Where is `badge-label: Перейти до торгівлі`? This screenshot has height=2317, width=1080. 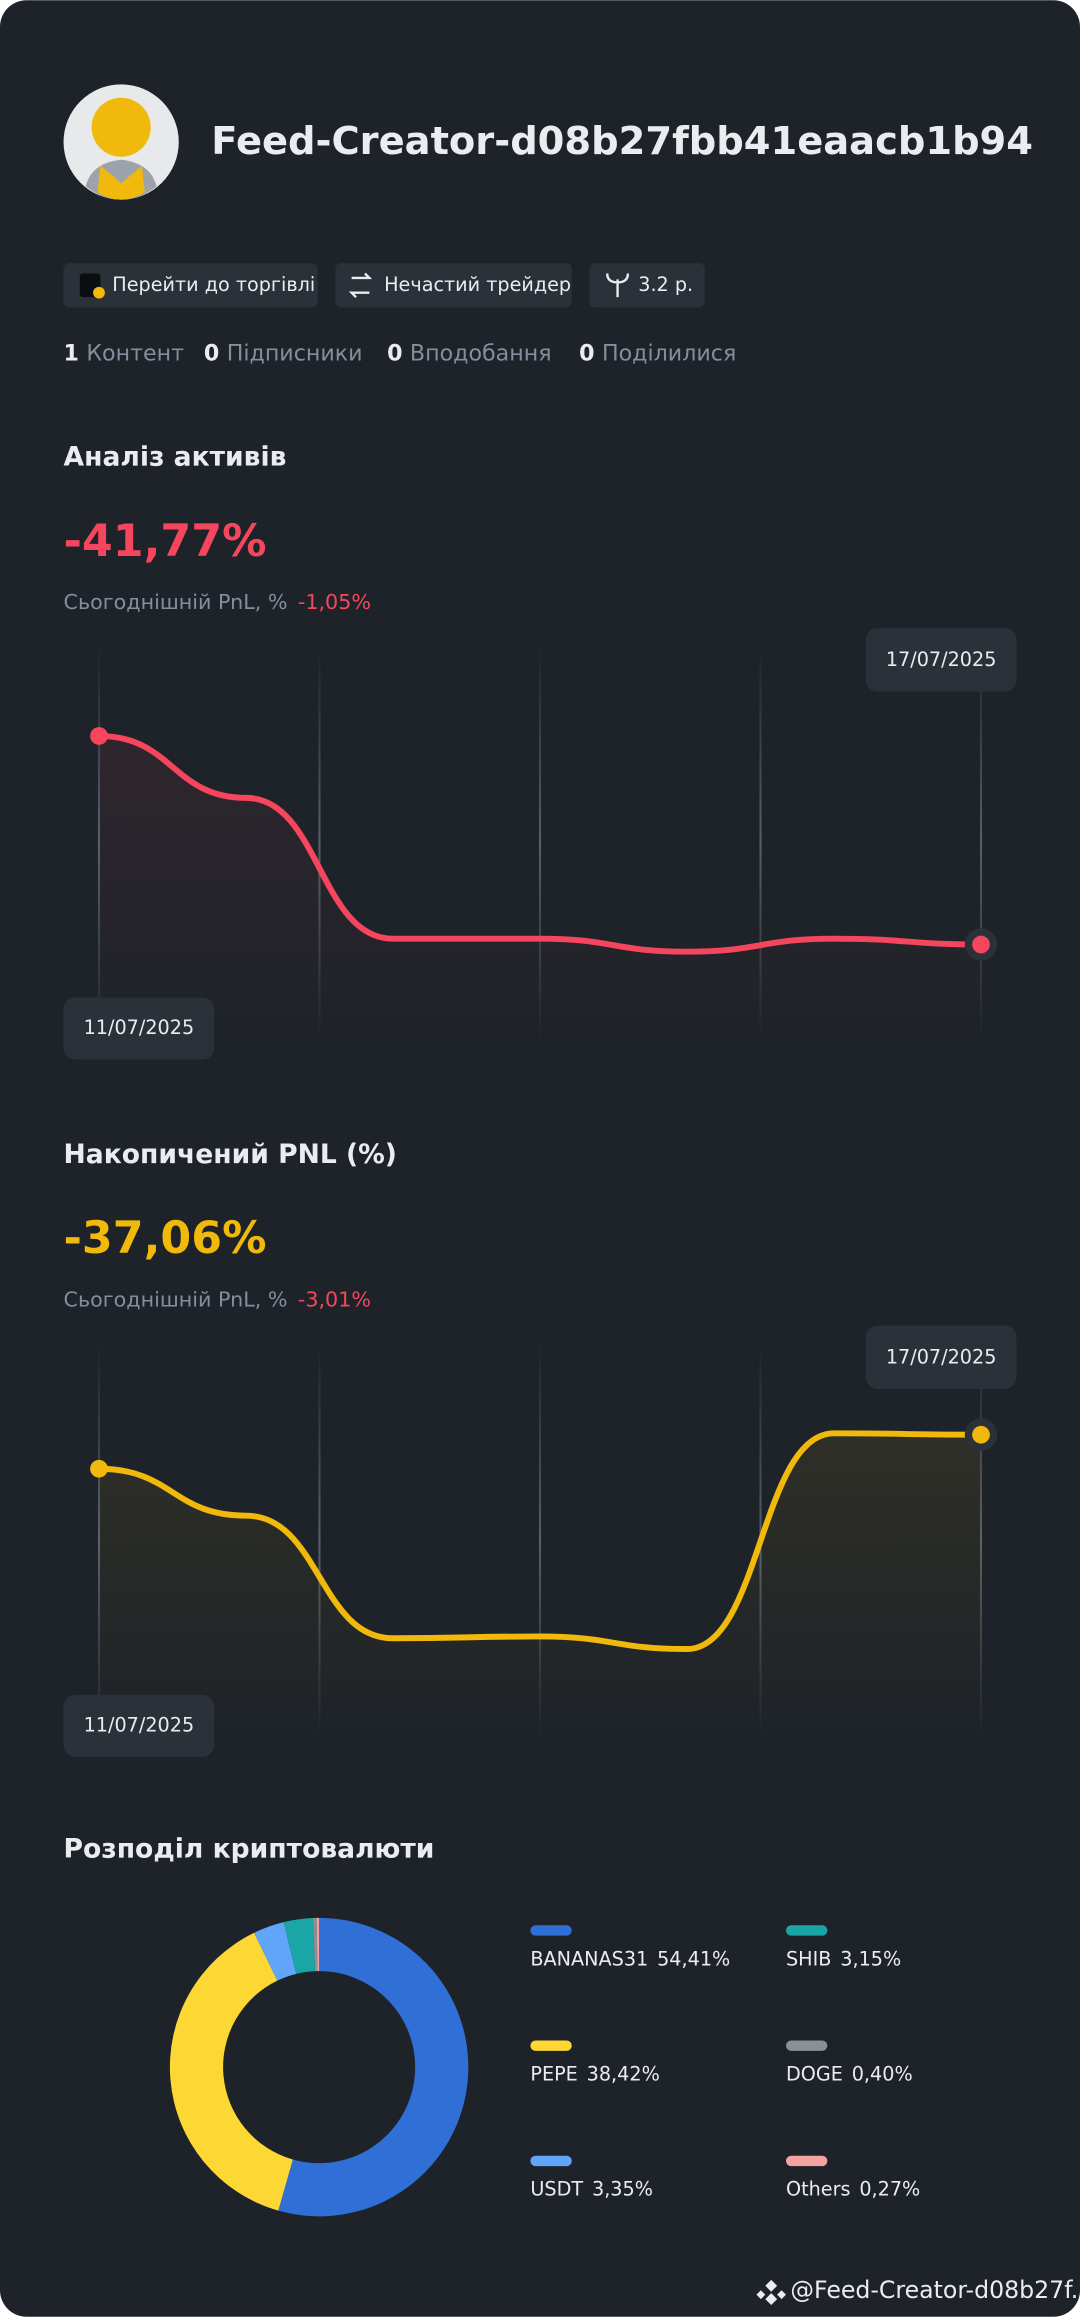
badge-label: Перейти до торгівлі is located at coordinates (213, 284).